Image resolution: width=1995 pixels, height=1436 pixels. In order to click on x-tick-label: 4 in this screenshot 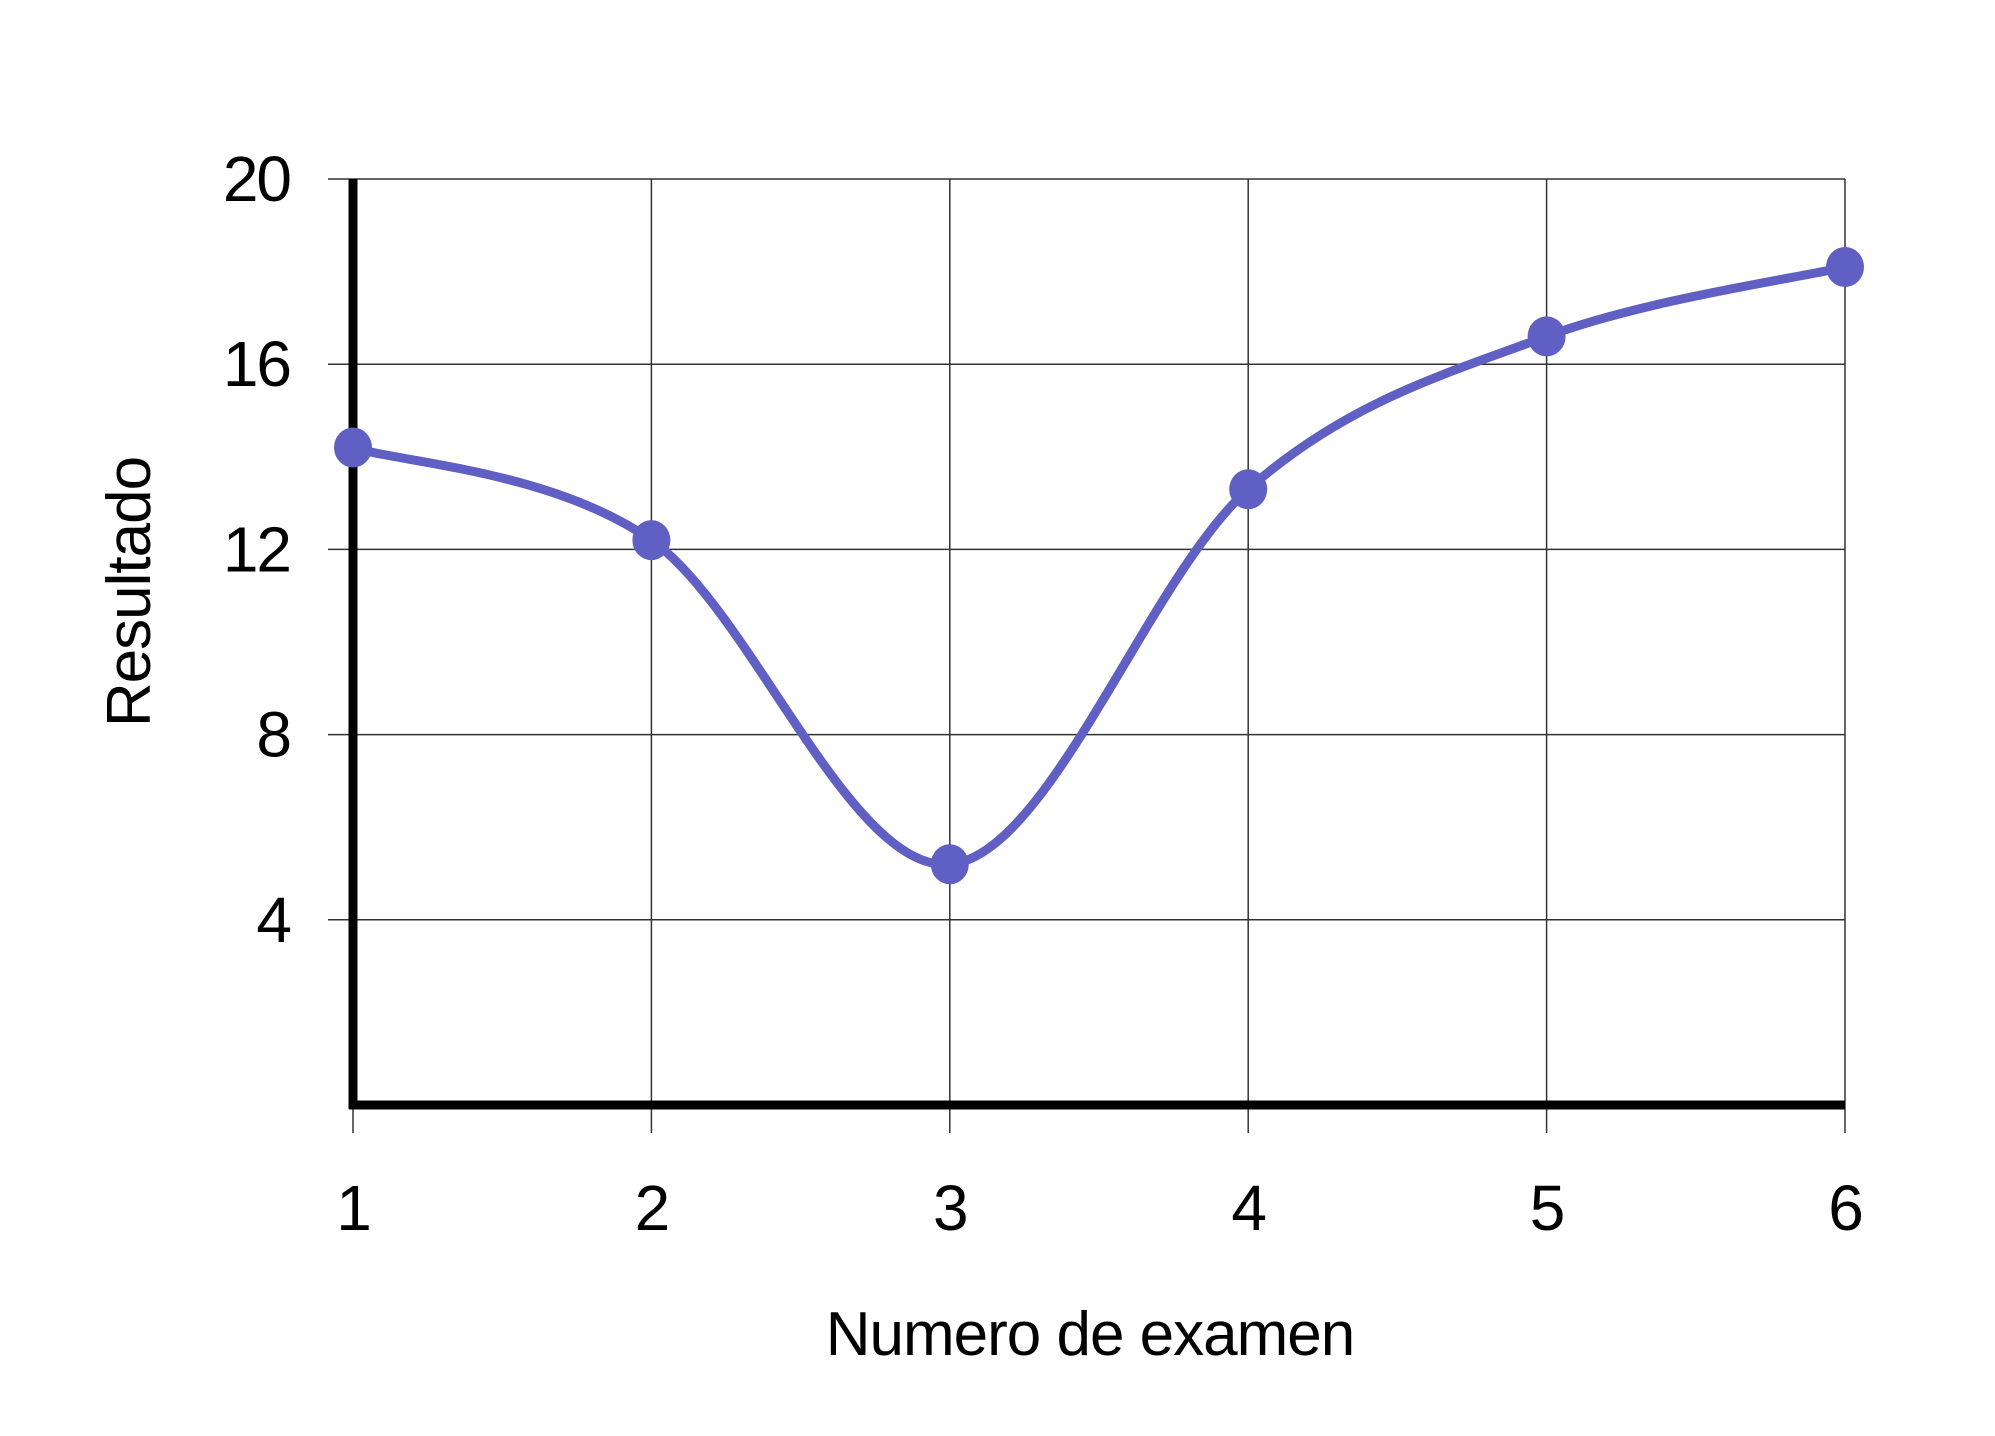, I will do `click(1248, 1208)`.